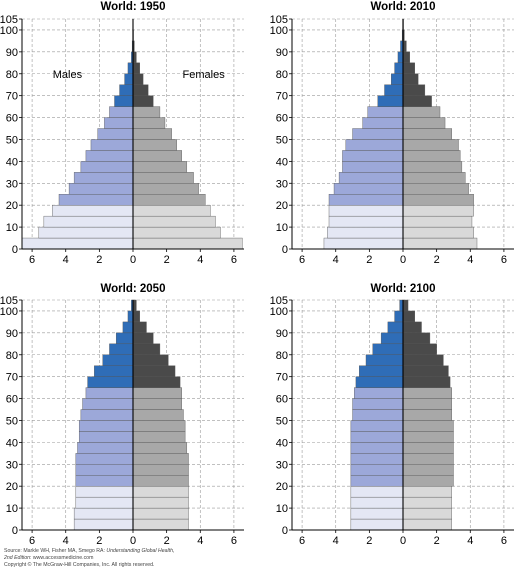  I want to click on y-tick-label: 80, so click(282, 75).